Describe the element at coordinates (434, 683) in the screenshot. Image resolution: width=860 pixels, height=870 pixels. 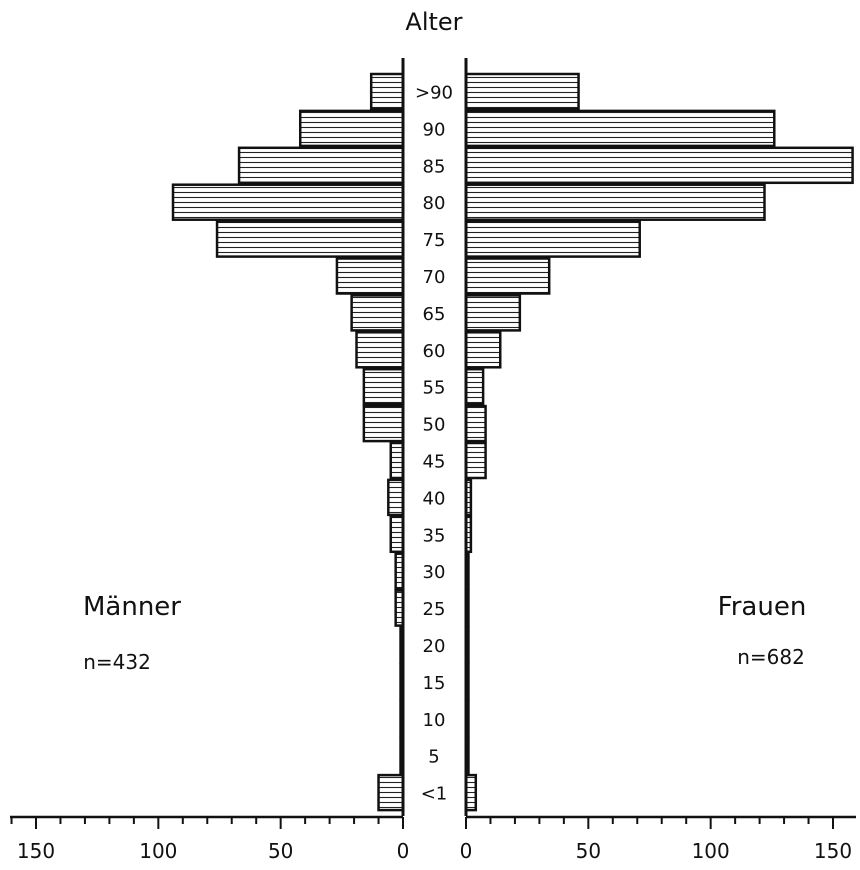
I see `age-label: 15` at that location.